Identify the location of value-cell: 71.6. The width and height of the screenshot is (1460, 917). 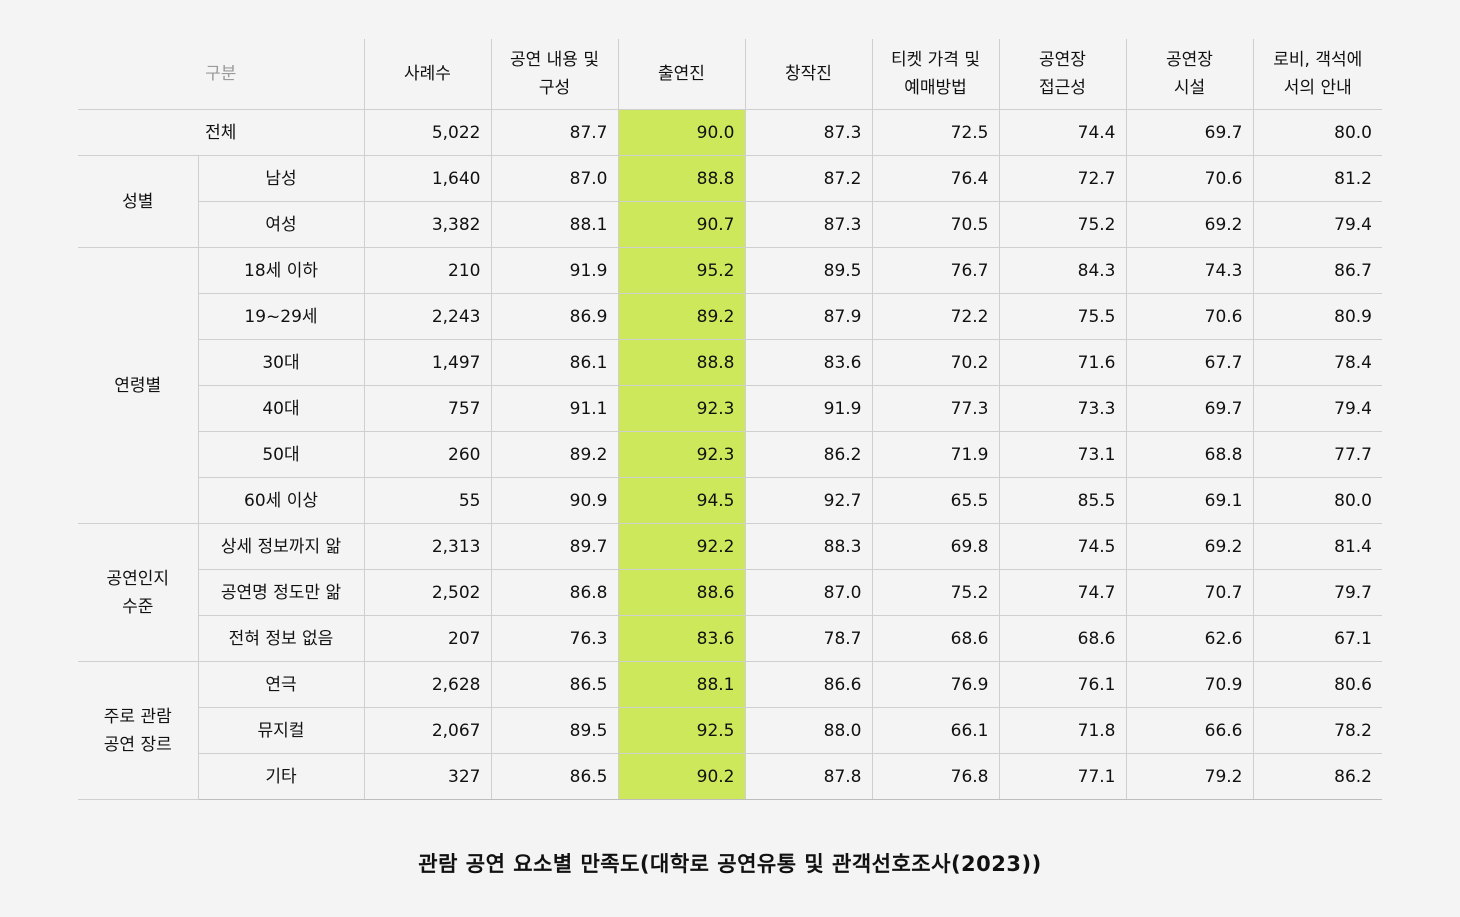
(1062, 362).